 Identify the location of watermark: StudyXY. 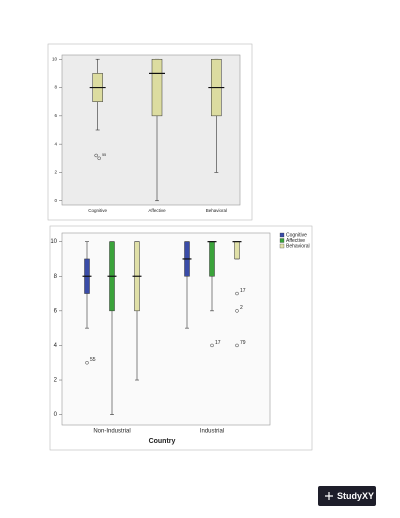
(355, 496).